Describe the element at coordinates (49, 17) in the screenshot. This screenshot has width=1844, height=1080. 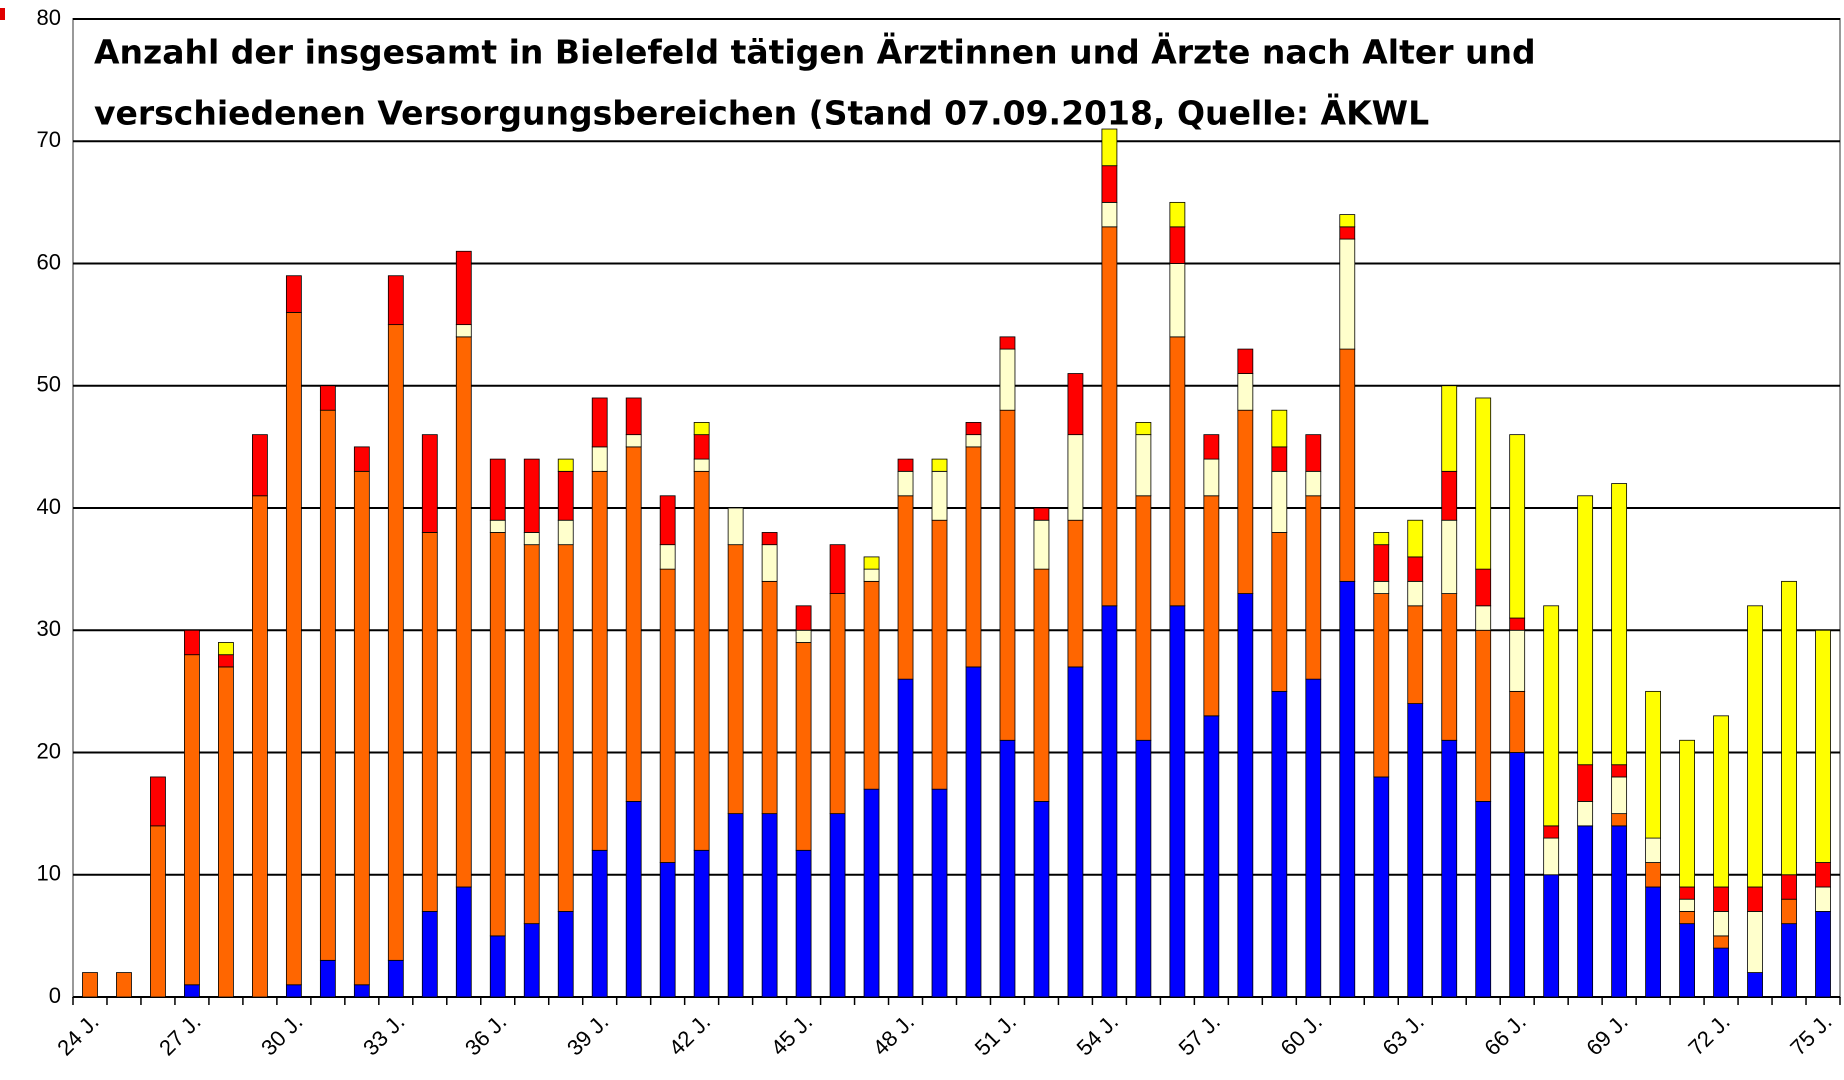
I see `y-tick-label: 80` at that location.